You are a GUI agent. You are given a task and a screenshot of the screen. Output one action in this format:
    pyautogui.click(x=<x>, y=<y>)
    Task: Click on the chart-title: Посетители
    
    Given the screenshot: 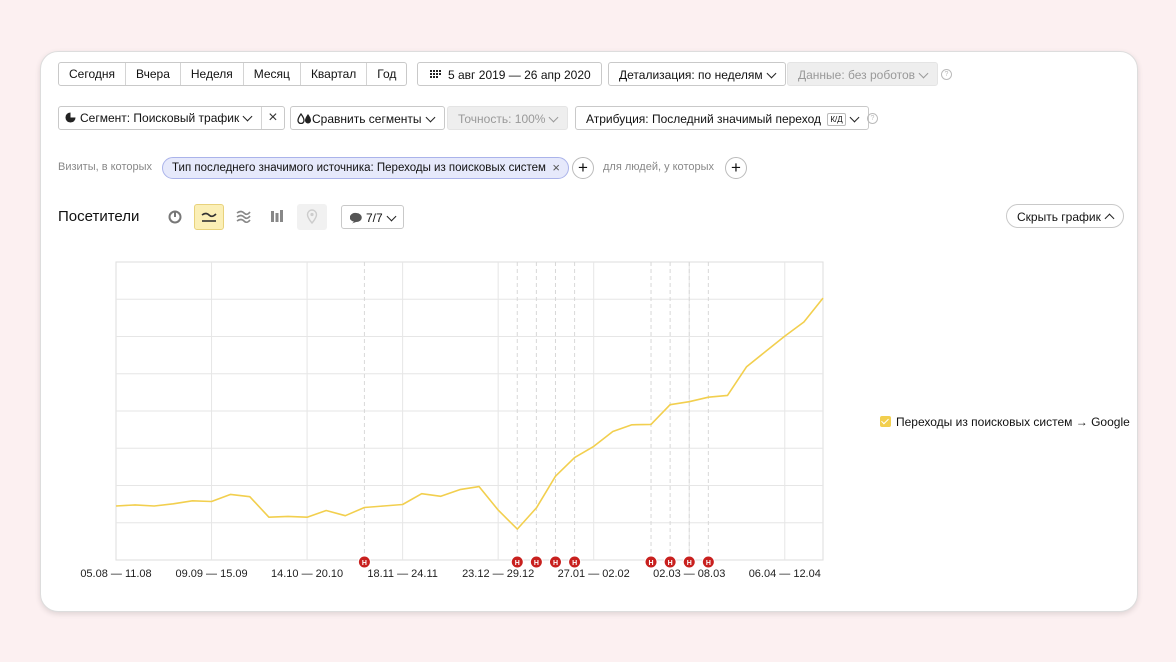 What is the action you would take?
    pyautogui.click(x=99, y=216)
    